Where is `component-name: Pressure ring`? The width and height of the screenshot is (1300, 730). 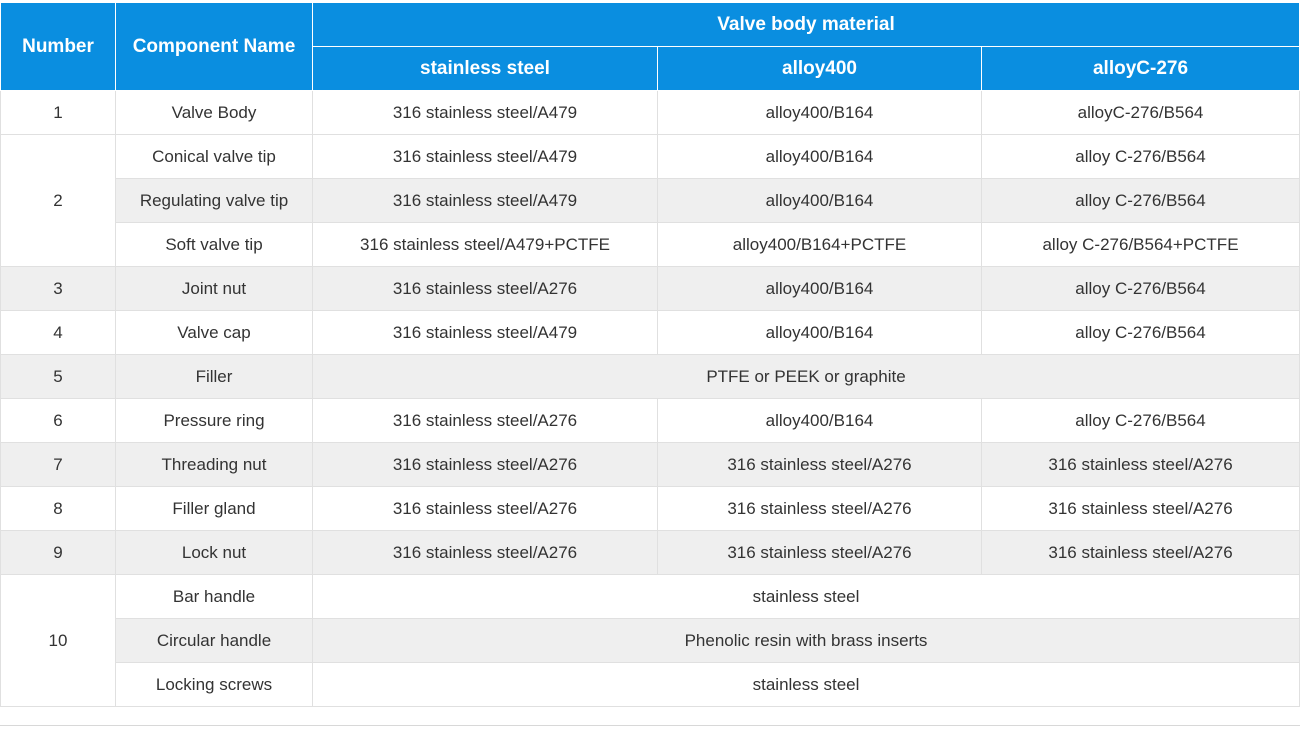 component-name: Pressure ring is located at coordinates (214, 420).